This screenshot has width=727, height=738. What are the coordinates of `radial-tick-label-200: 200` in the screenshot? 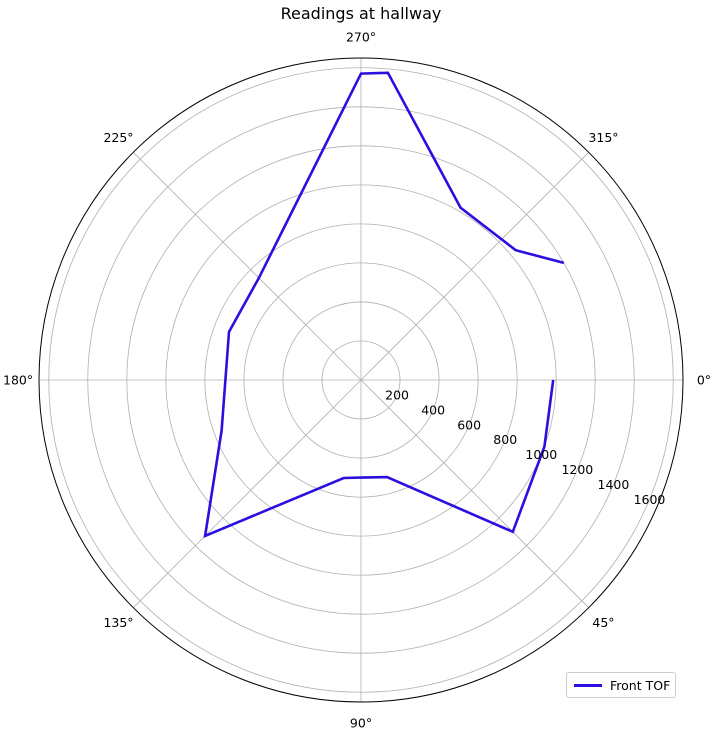 It's located at (397, 394).